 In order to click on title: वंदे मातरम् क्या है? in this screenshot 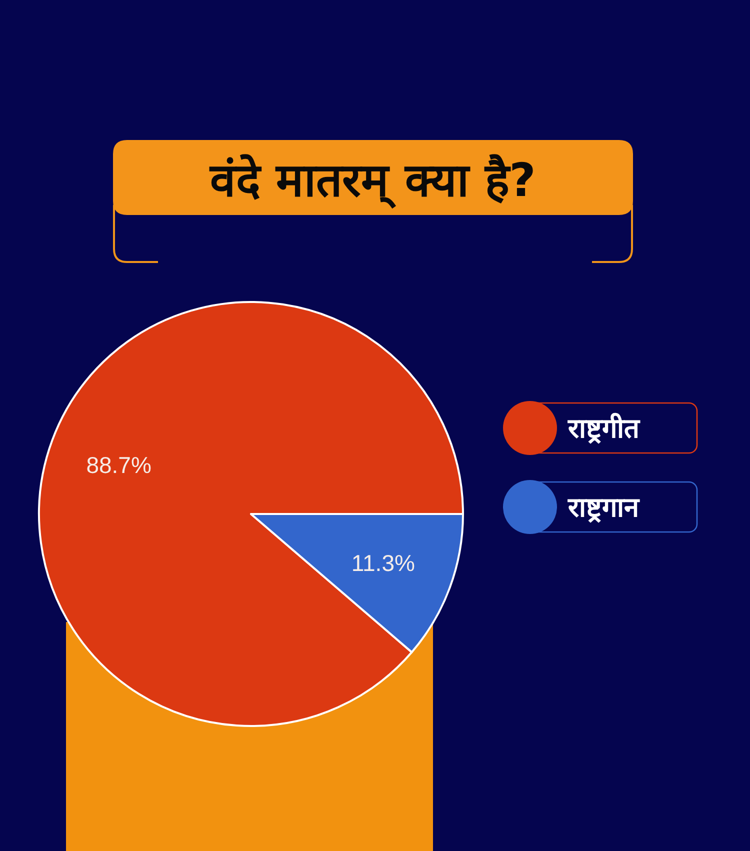, I will do `click(373, 180)`.